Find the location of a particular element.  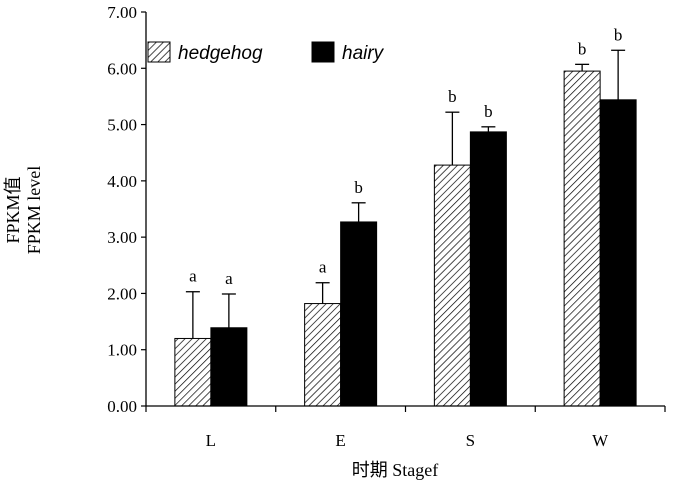

legend-swatch-hairy is located at coordinates (323, 52).